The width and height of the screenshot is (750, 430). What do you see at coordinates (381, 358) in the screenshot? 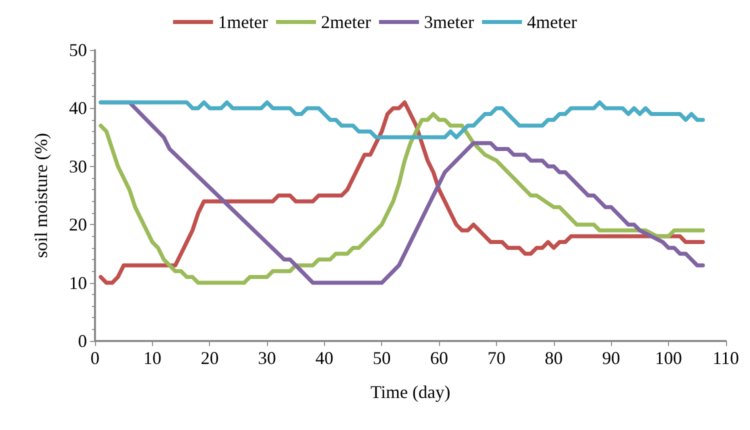
I see `x-tick-label: 50` at bounding box center [381, 358].